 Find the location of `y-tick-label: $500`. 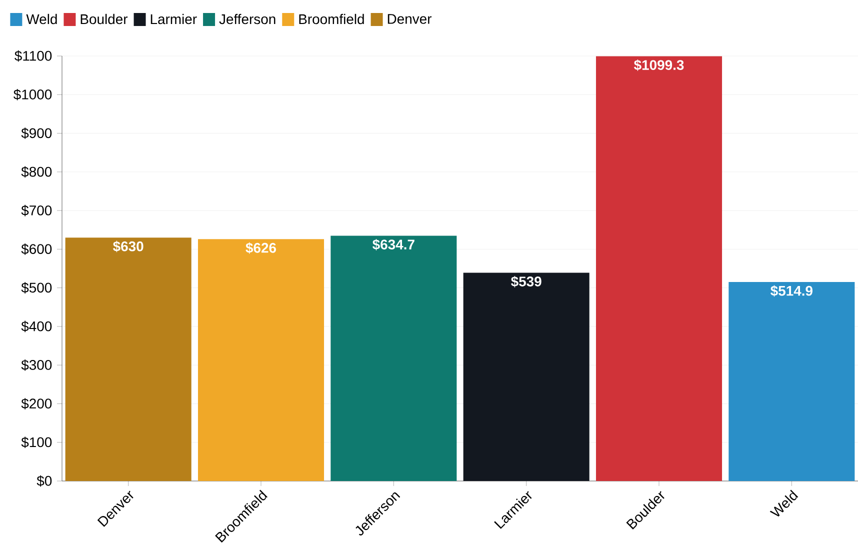

y-tick-label: $500 is located at coordinates (36, 288).